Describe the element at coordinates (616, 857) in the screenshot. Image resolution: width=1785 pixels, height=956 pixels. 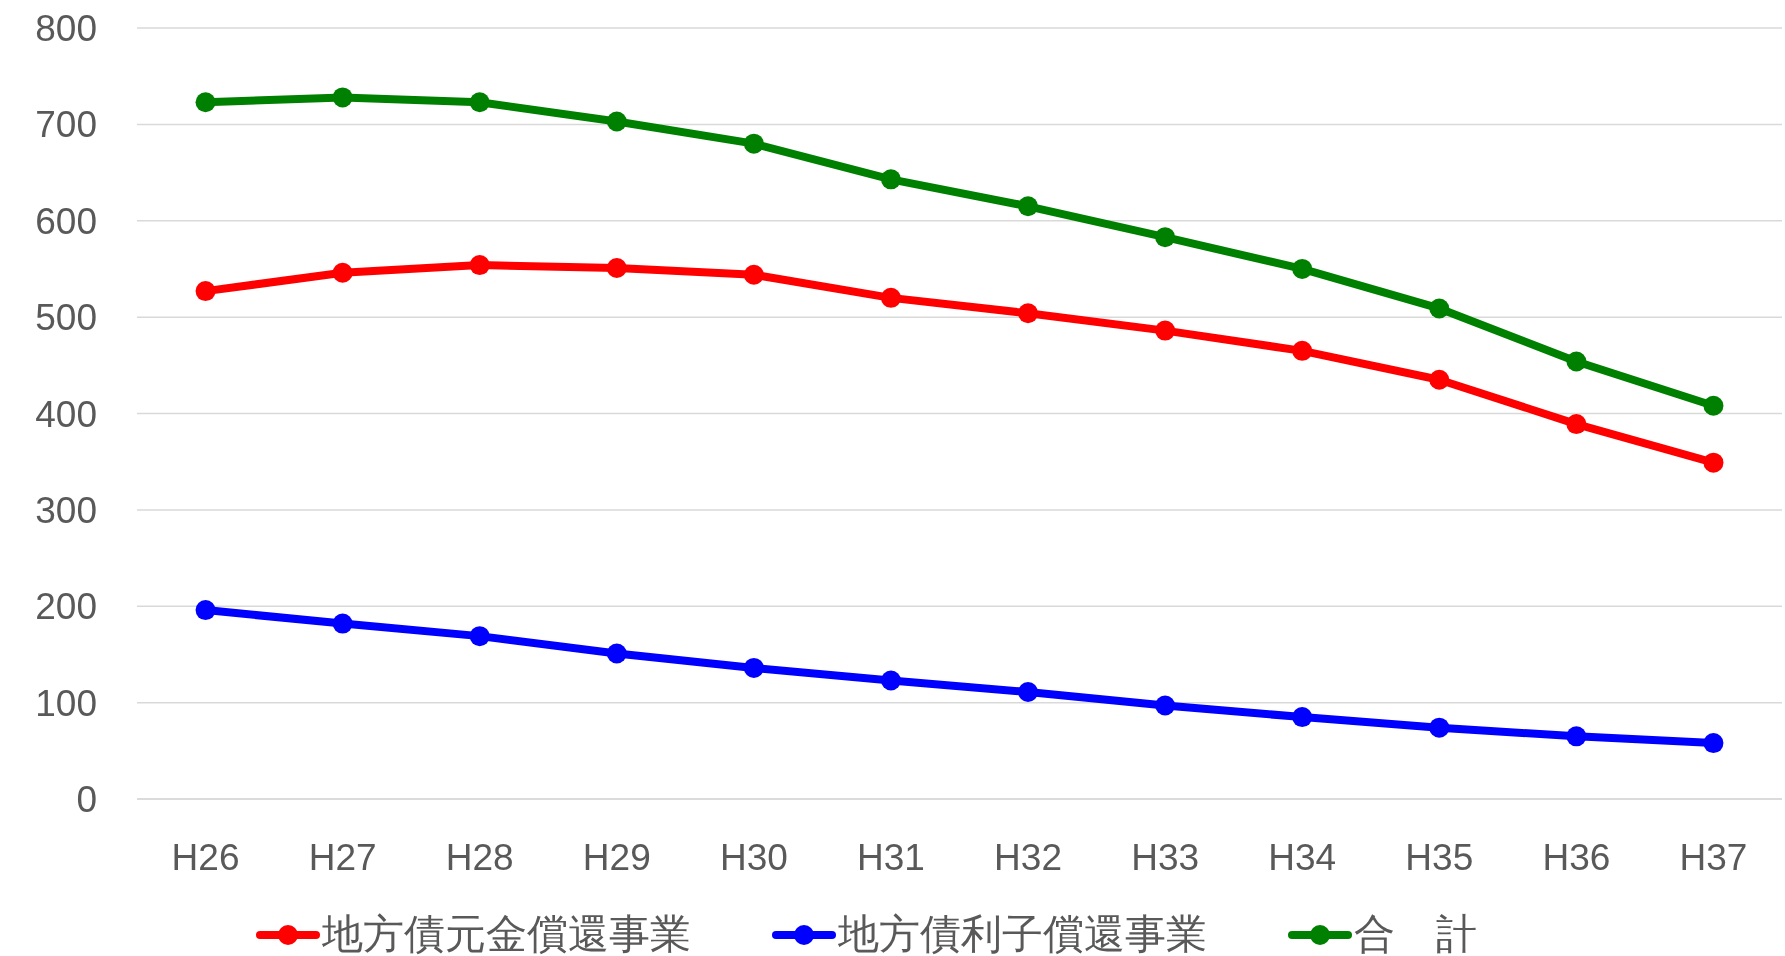
I see `x-tick-label: H29` at that location.